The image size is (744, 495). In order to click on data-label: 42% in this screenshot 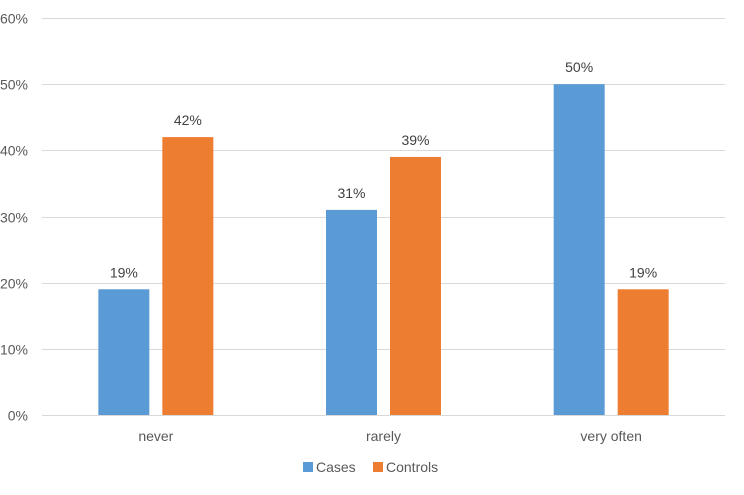, I will do `click(188, 120)`.